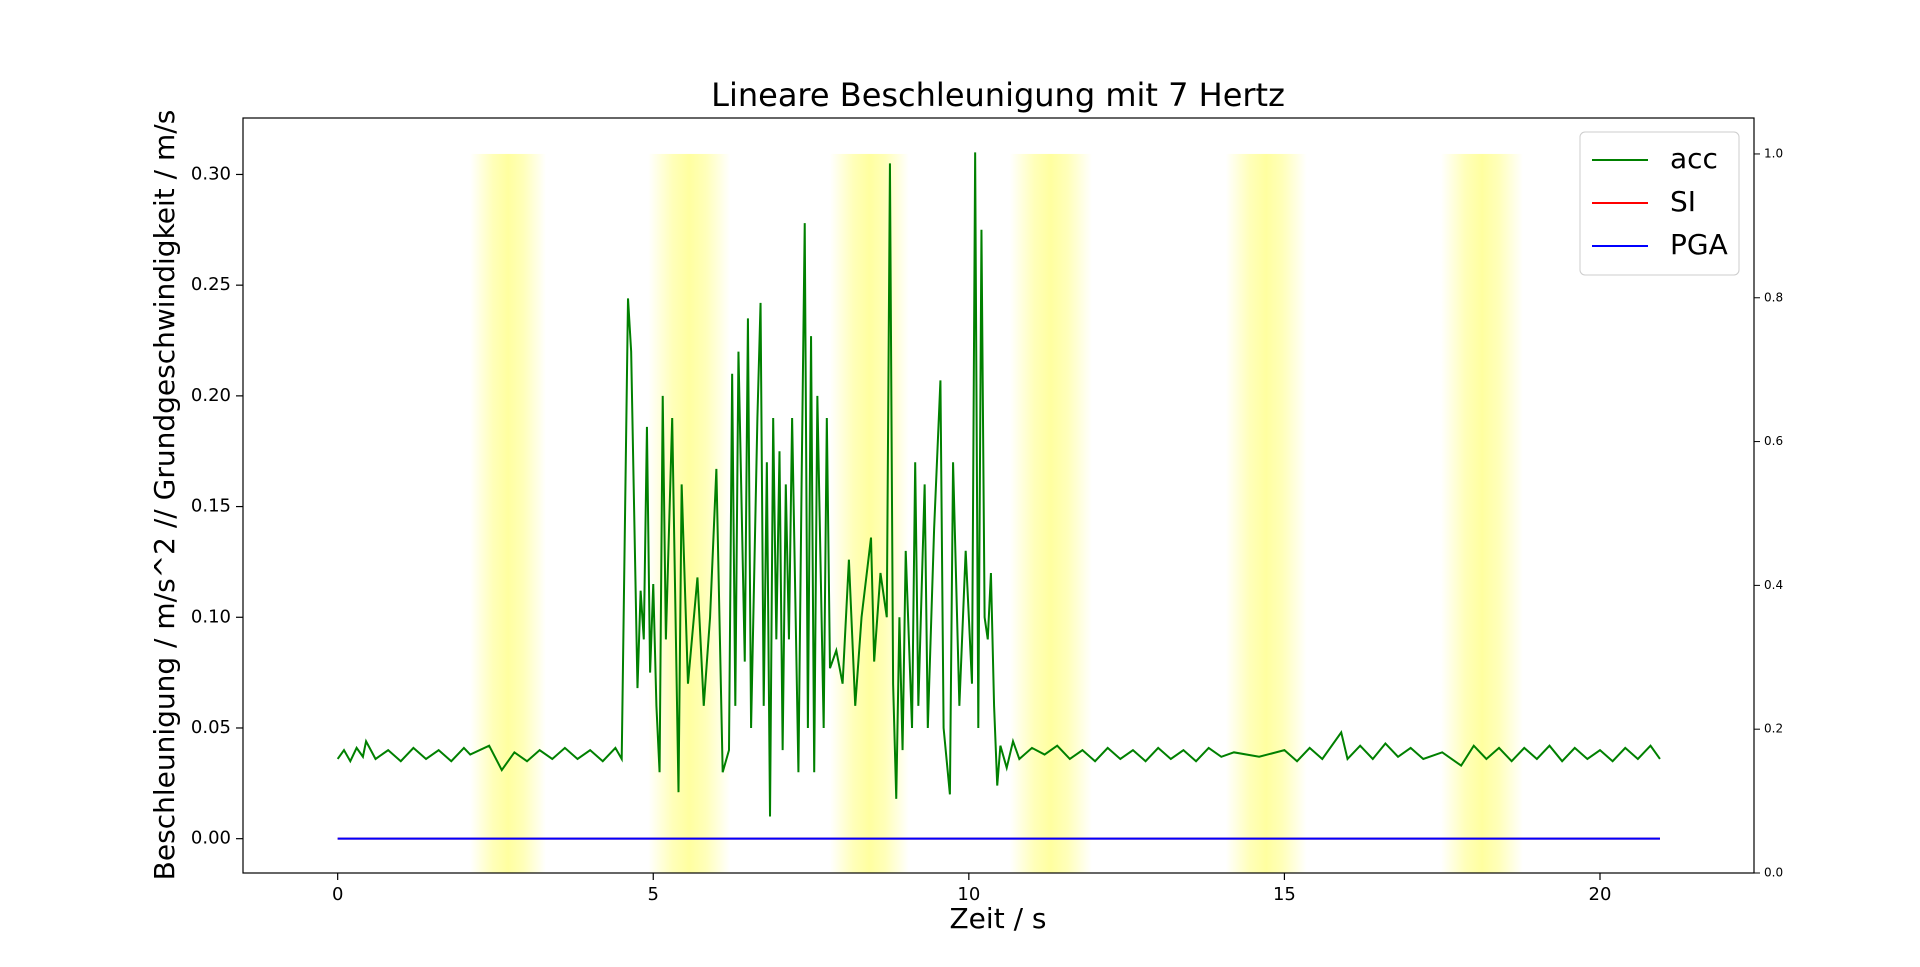 This screenshot has width=1920, height=967. What do you see at coordinates (211, 506) in the screenshot?
I see `y-tick-label: 0.15` at bounding box center [211, 506].